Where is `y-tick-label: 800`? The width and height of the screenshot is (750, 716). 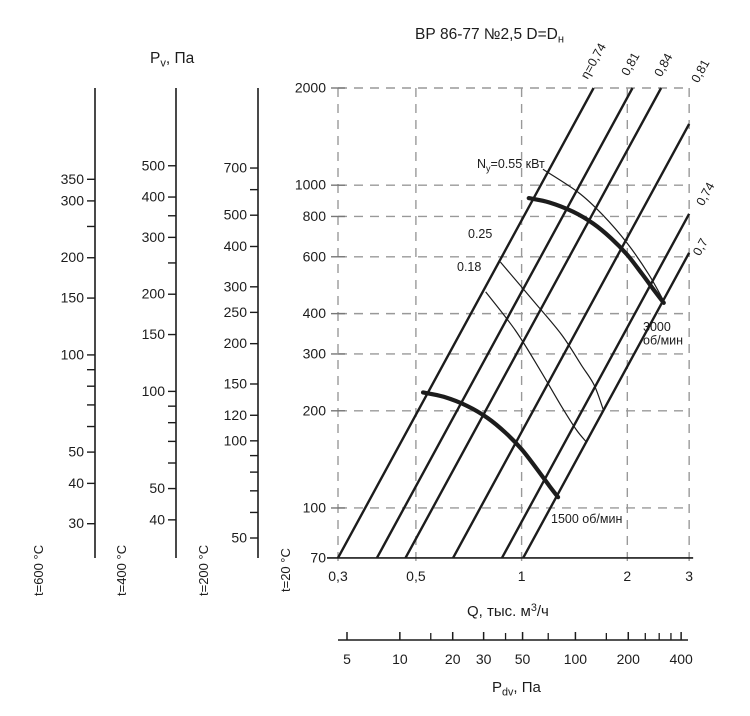
y-tick-label: 800 is located at coordinates (315, 216).